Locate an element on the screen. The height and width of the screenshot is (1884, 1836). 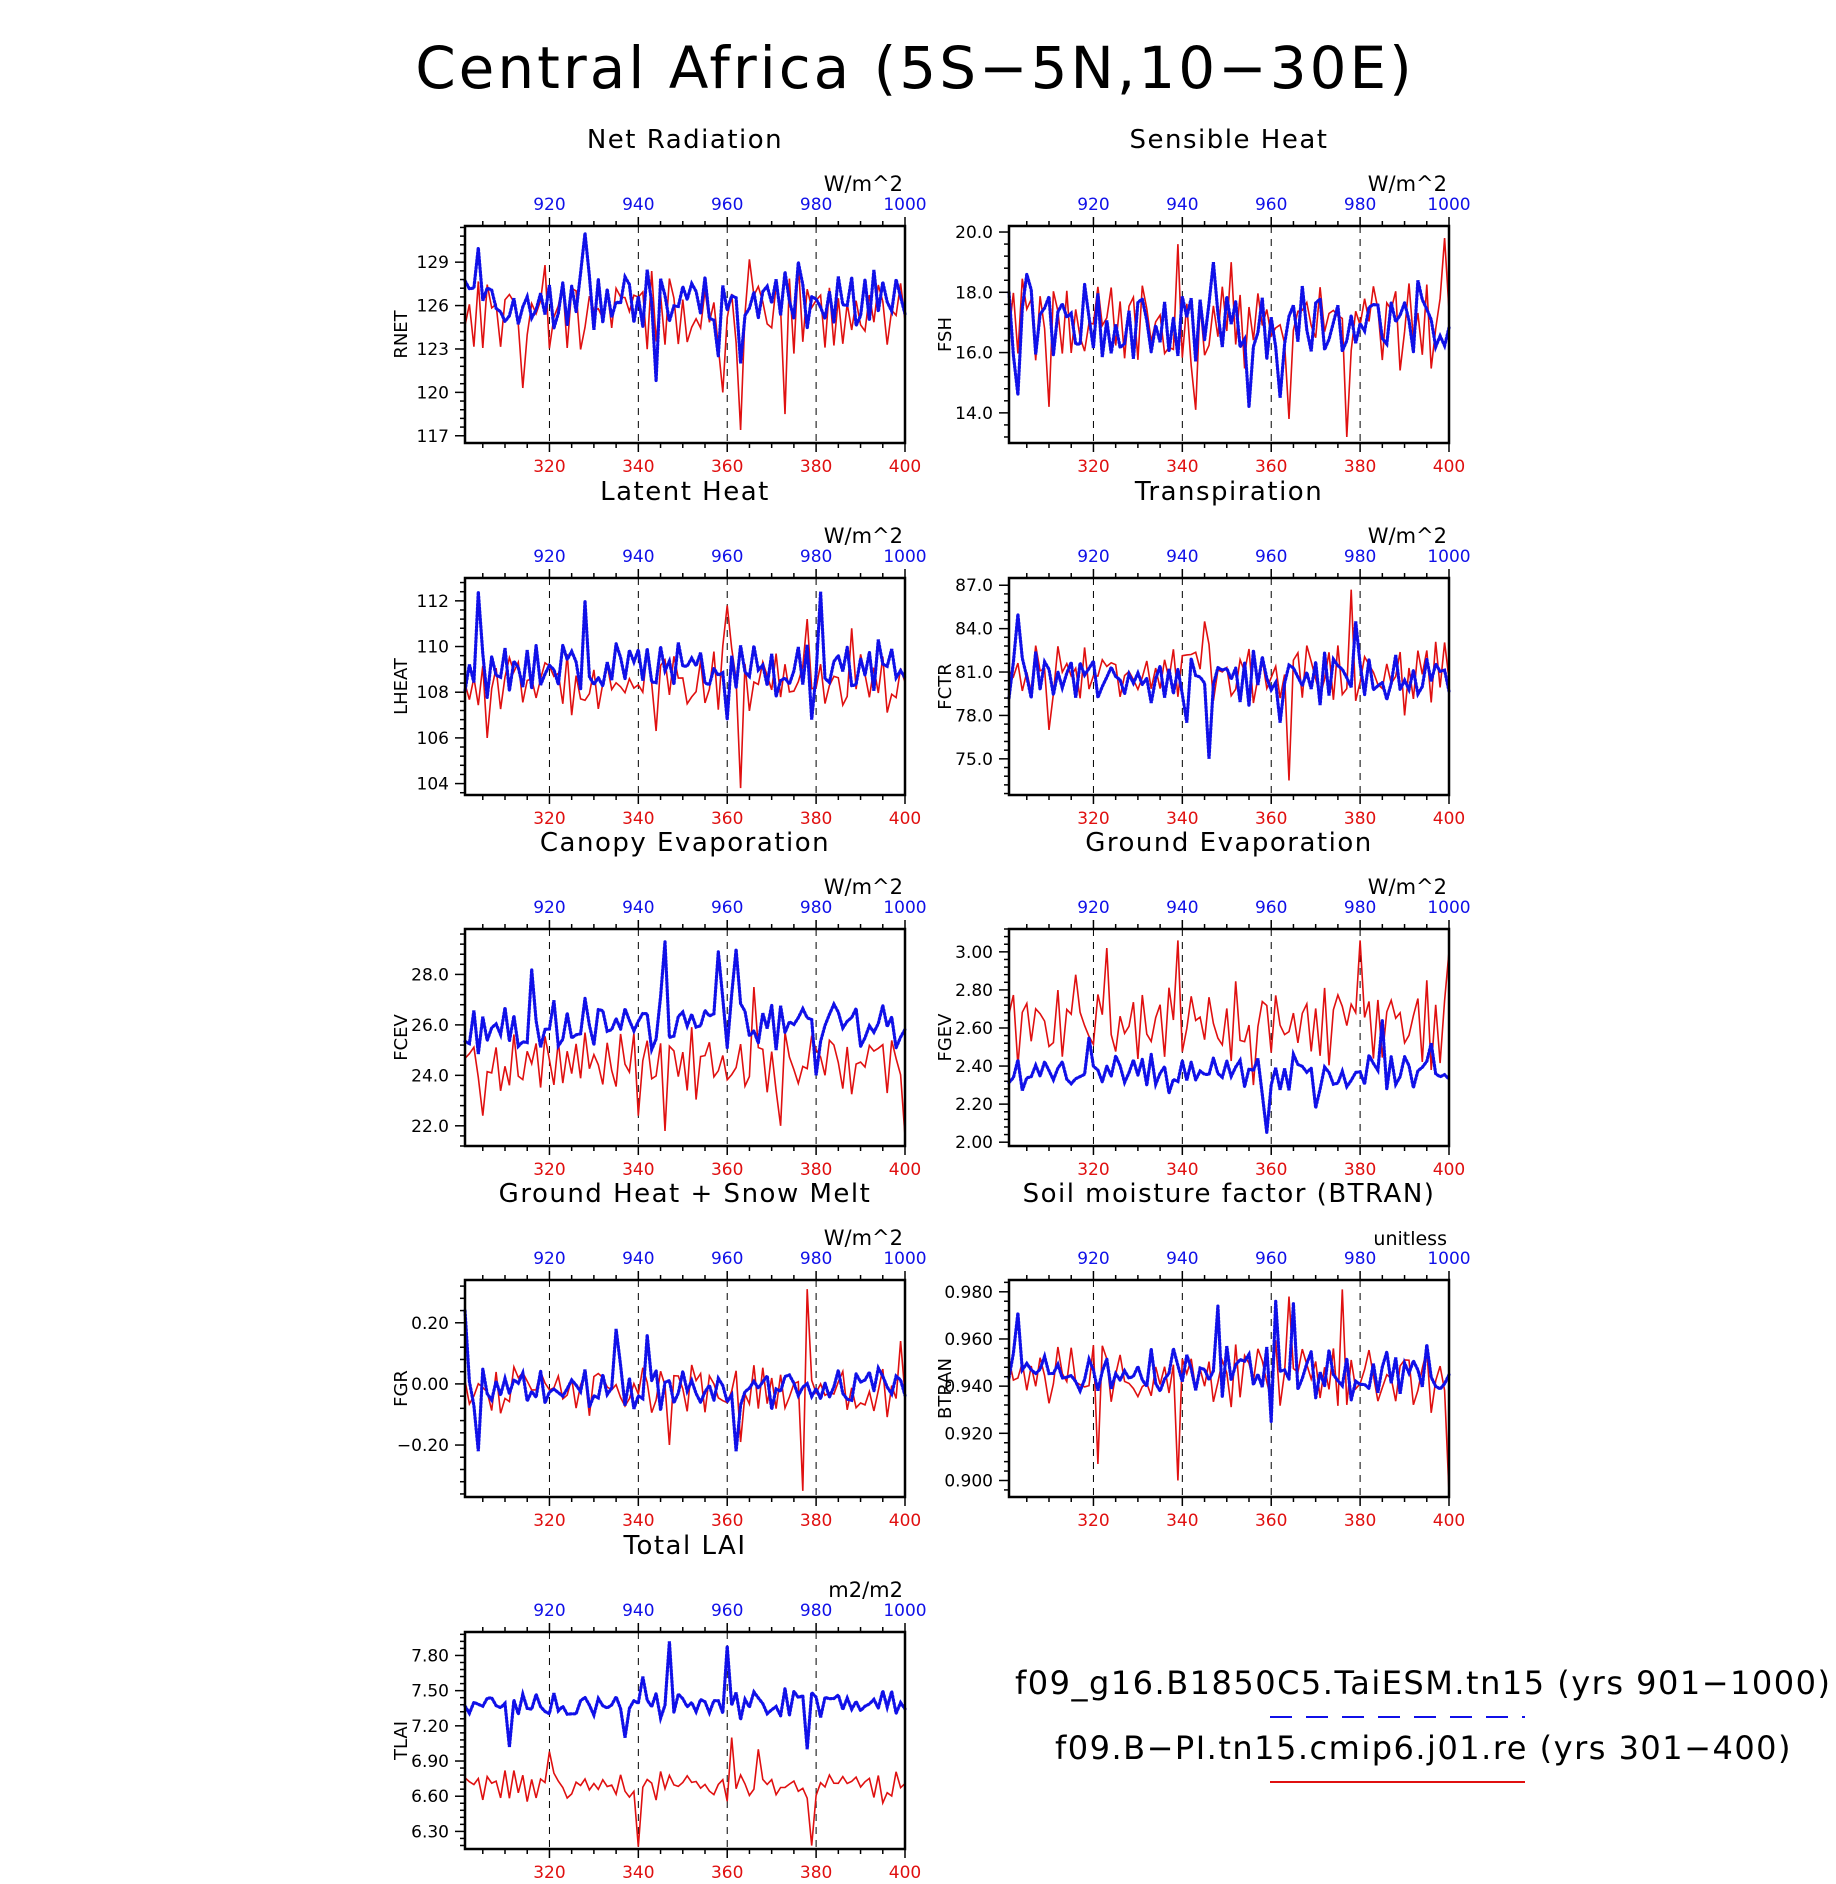
legend-red-label: f09.B−PI.tn15.cmip6.j01.re (yrs 301−400) is located at coordinates (1423, 1748).